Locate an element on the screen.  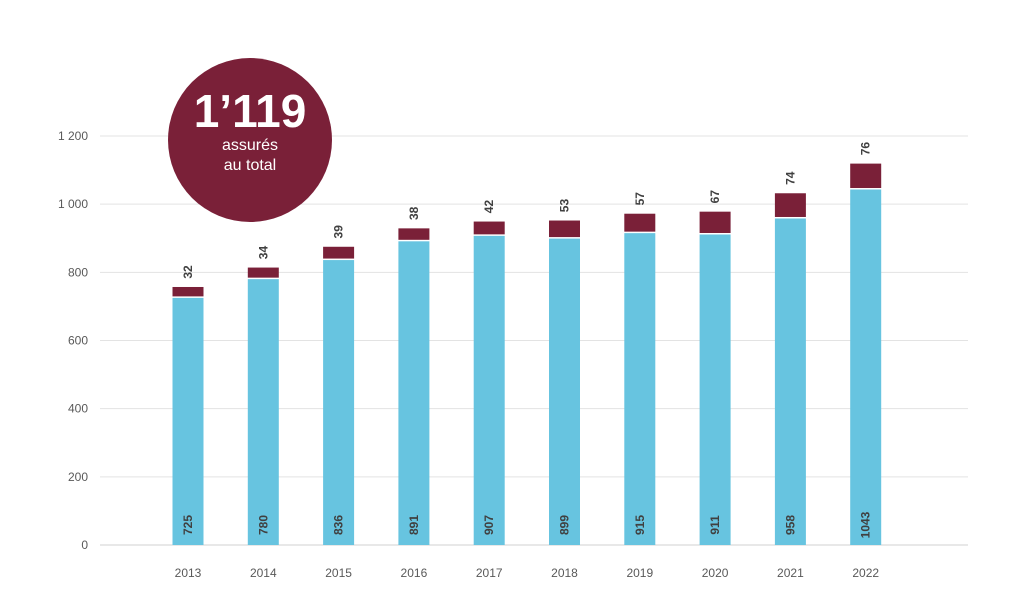
x-tick-label: 2022 is located at coordinates (865, 573).